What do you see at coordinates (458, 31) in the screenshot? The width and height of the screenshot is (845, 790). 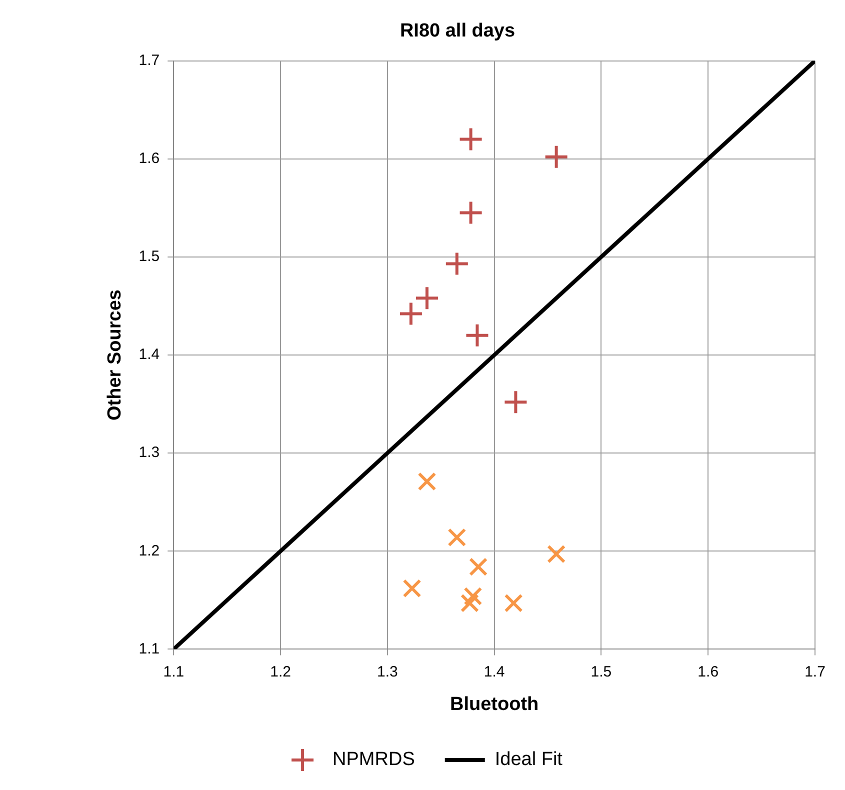 I see `chart-title: RI80 all days` at bounding box center [458, 31].